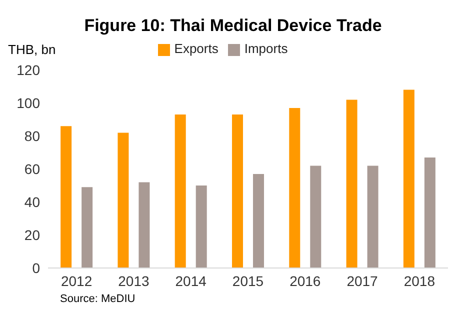 This screenshot has height=325, width=466. Describe the element at coordinates (32, 168) in the screenshot. I see `y-tick-label: 60` at that location.